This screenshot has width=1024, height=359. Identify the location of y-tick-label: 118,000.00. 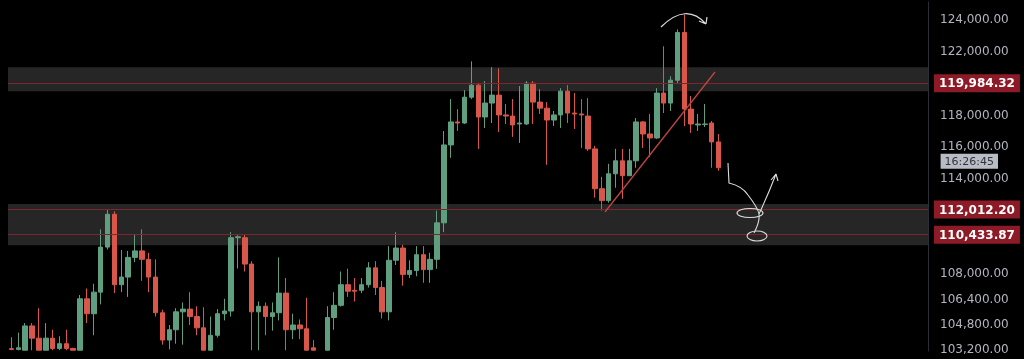
(974, 114).